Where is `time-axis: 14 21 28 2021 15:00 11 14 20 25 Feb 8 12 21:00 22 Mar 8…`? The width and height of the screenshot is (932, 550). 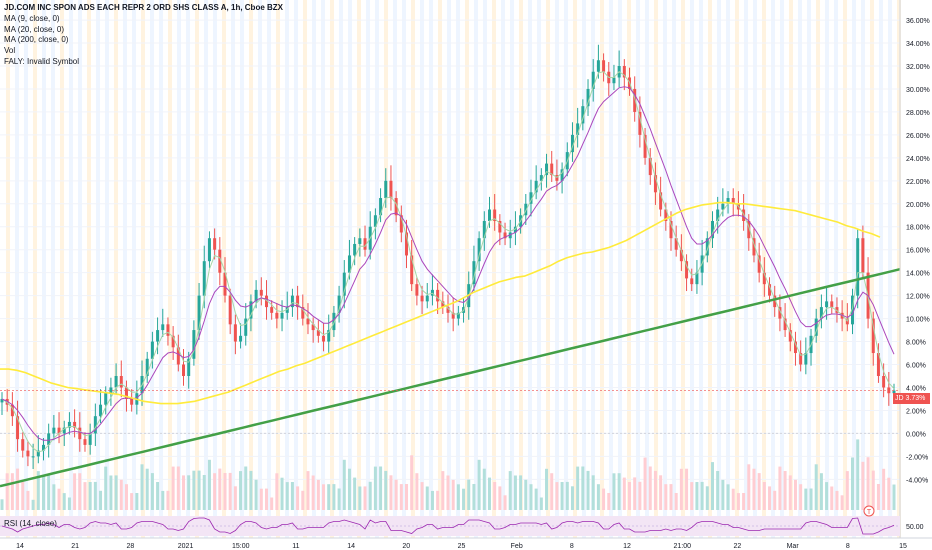 time-axis: 14 21 28 2021 15:00 11 14 20 25 Feb 8 12 21:00 22 Mar 8… is located at coordinates (466, 543).